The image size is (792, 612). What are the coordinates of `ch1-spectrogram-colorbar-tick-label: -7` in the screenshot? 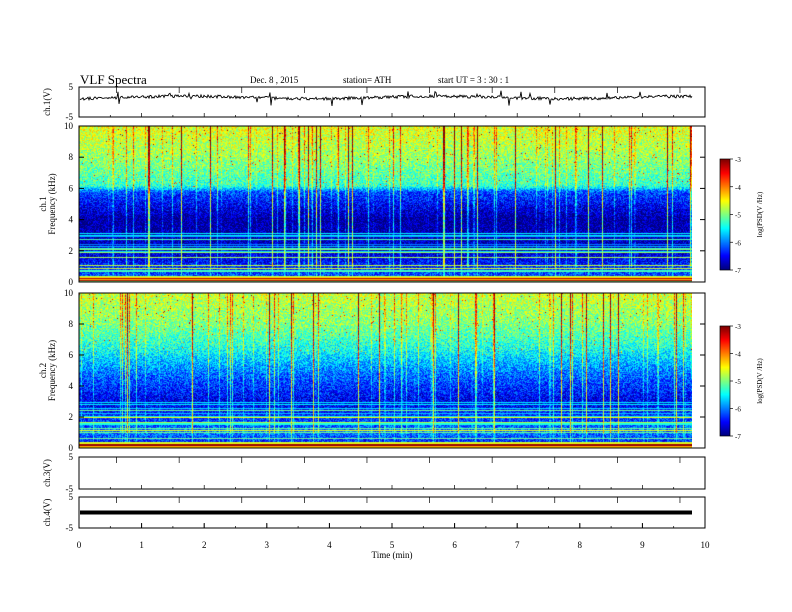 It's located at (738, 271).